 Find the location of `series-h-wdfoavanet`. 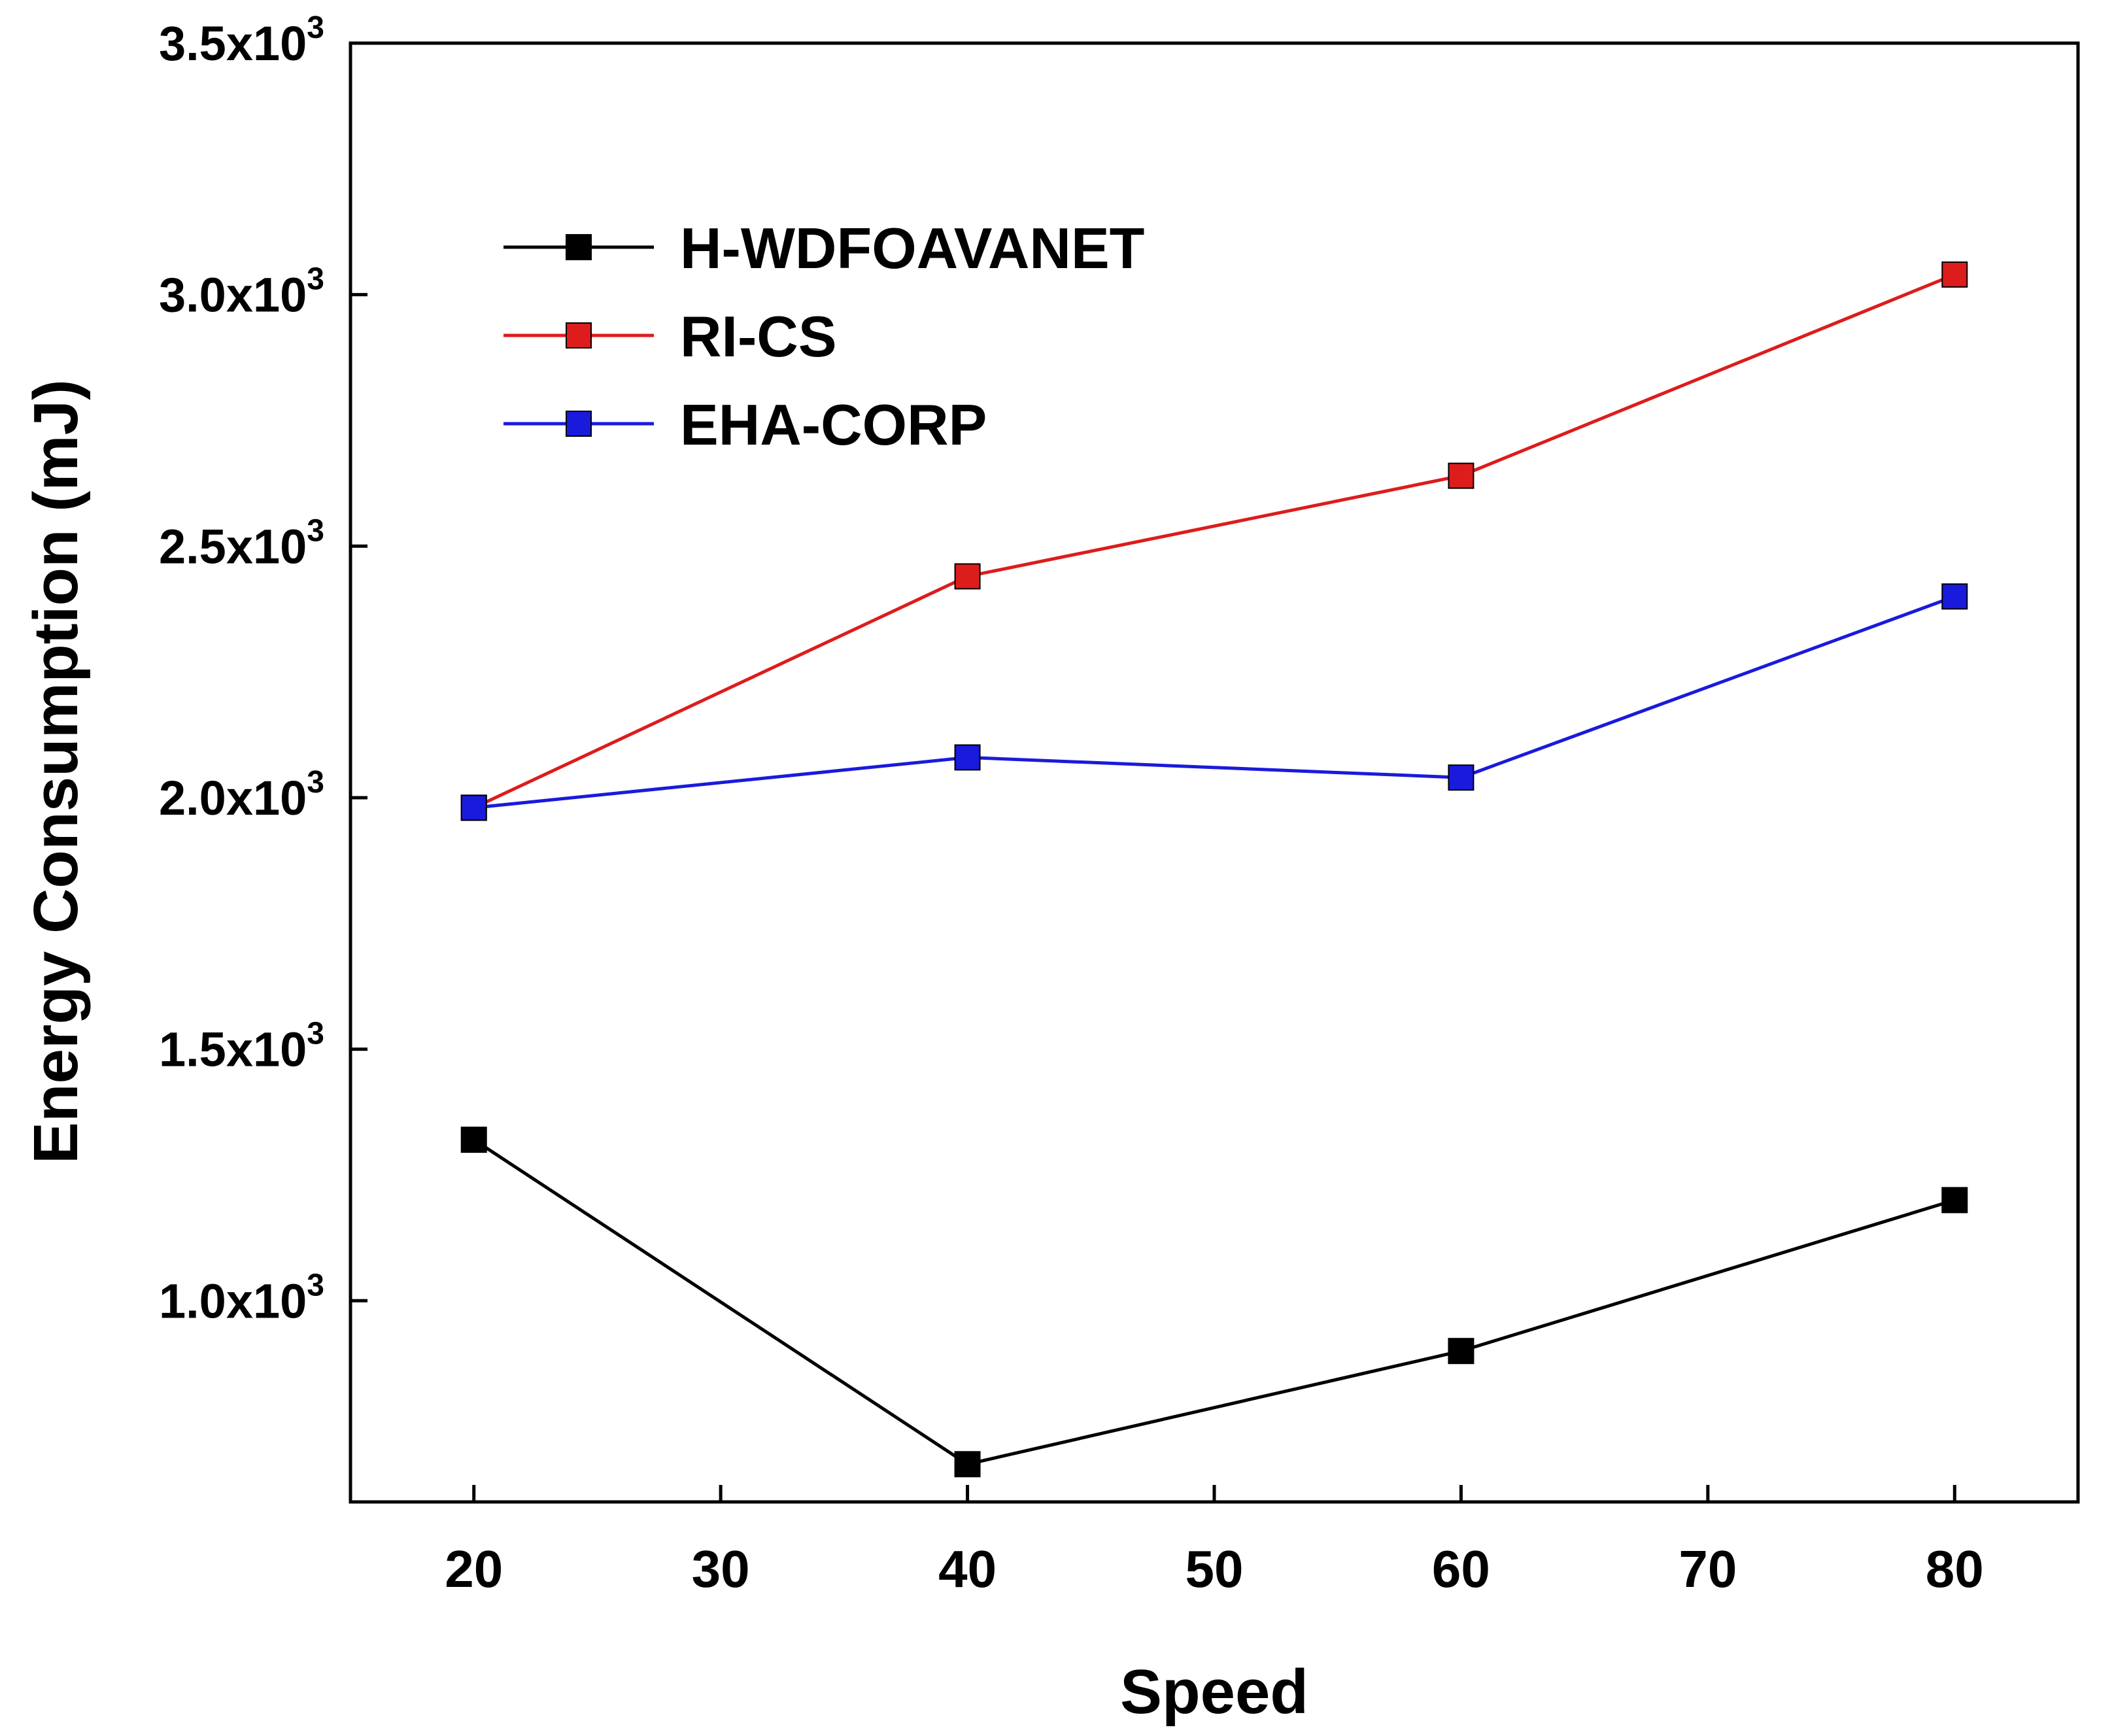

series-h-wdfoavanet is located at coordinates (1214, 1302).